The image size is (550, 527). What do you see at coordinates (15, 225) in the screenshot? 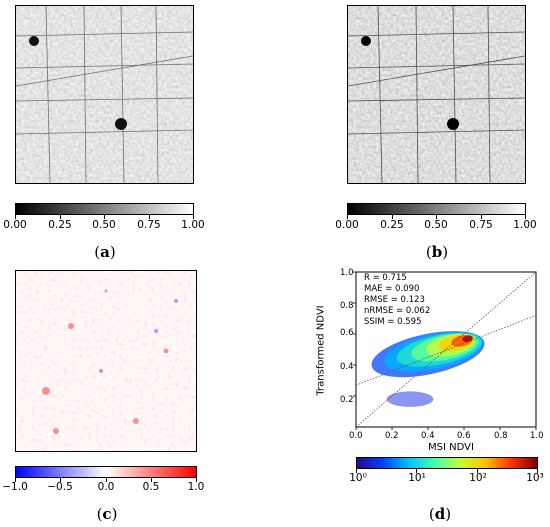
I see `colorbar-a-tick: 0.00` at bounding box center [15, 225].